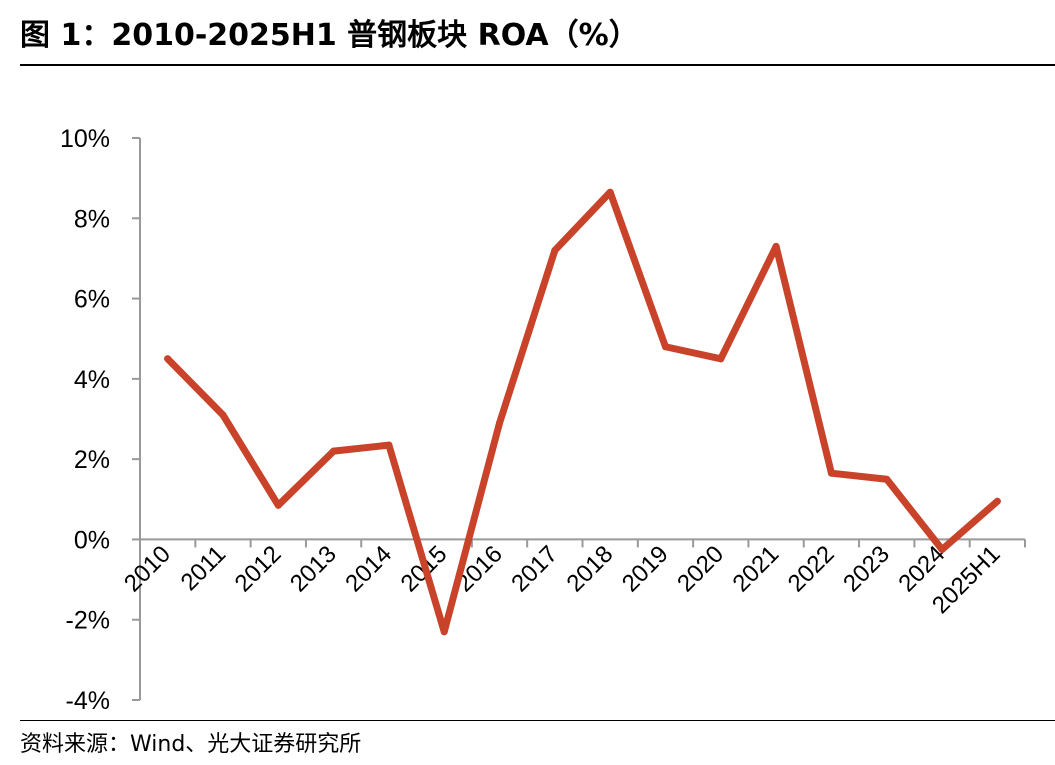  What do you see at coordinates (147, 569) in the screenshot?
I see `x-tick-label: 2010` at bounding box center [147, 569].